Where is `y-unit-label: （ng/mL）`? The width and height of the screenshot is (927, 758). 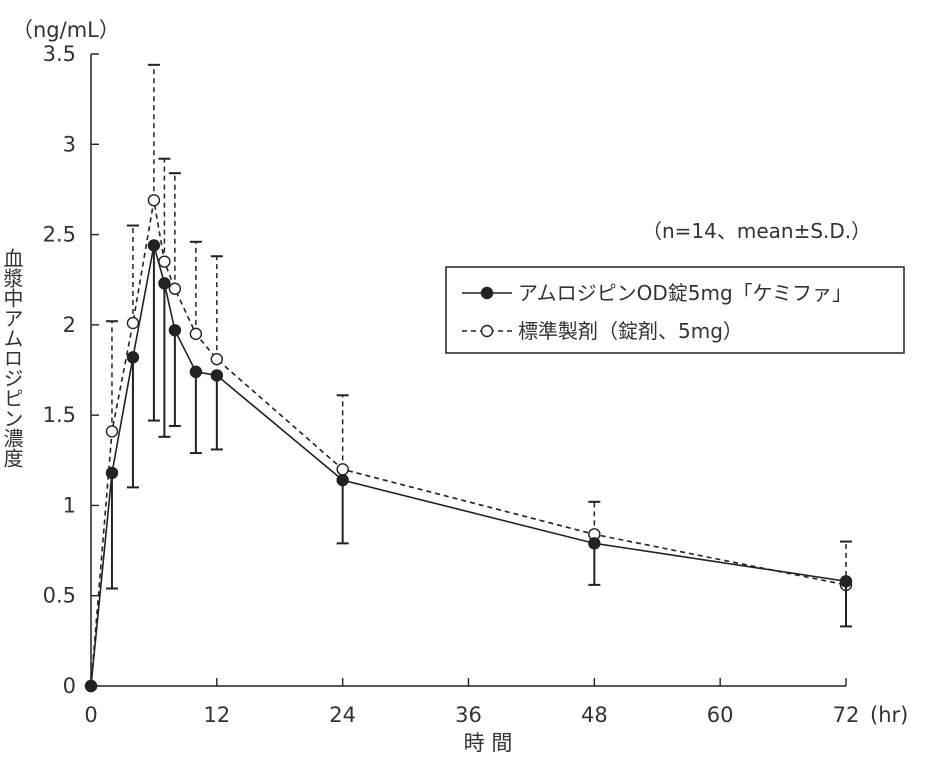 y-unit-label: （ng/mL） is located at coordinates (66, 30).